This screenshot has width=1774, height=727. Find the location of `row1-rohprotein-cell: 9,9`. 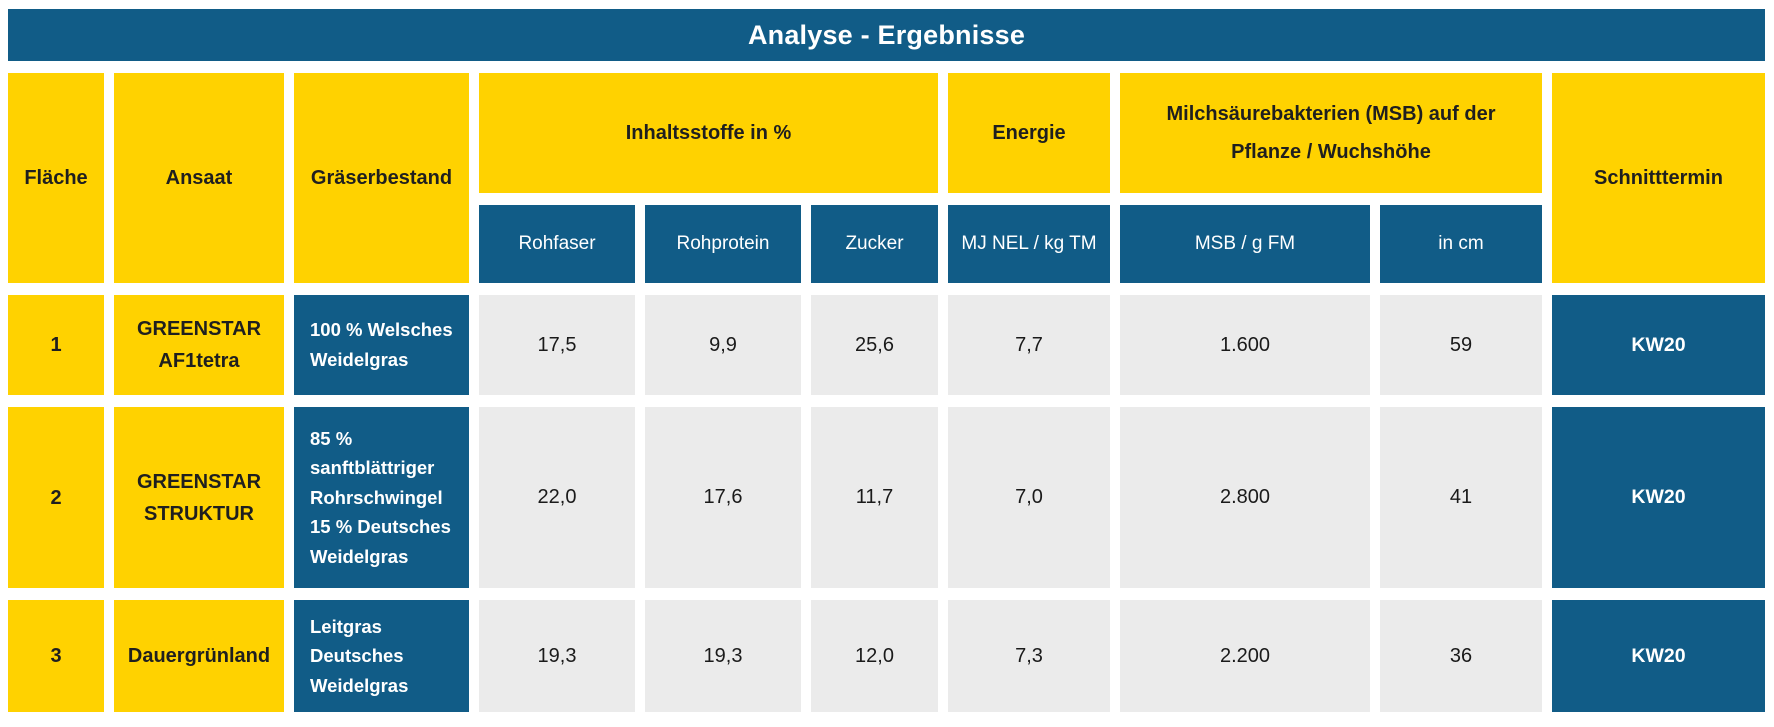

row1-rohprotein-cell: 9,9 is located at coordinates (723, 345).